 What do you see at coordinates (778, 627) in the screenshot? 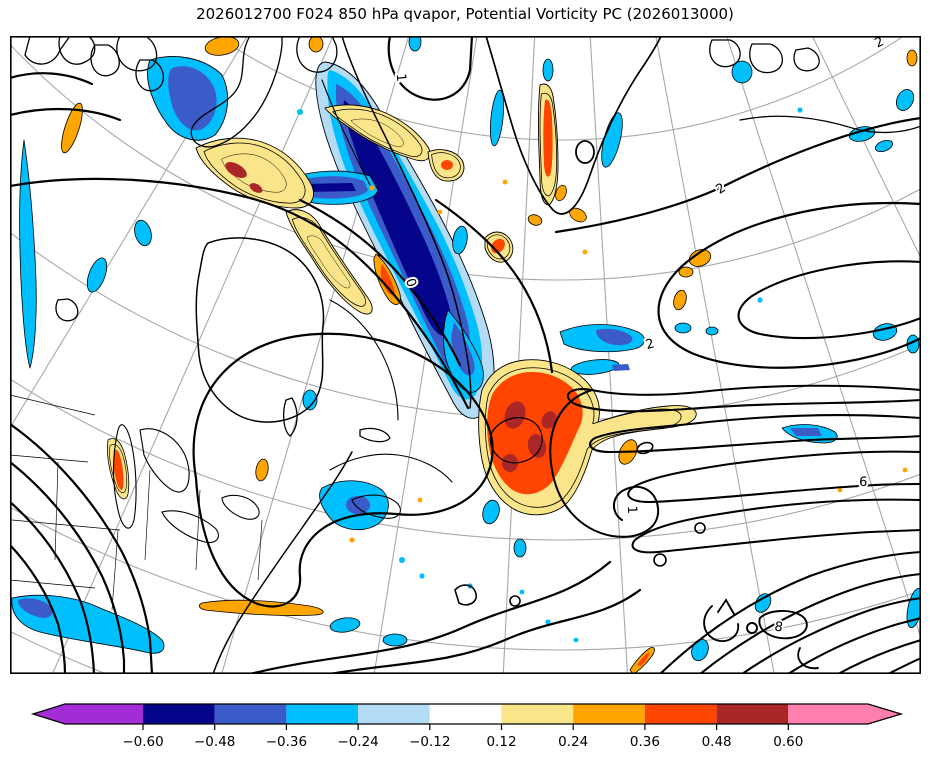
I see `contour-label: 8` at bounding box center [778, 627].